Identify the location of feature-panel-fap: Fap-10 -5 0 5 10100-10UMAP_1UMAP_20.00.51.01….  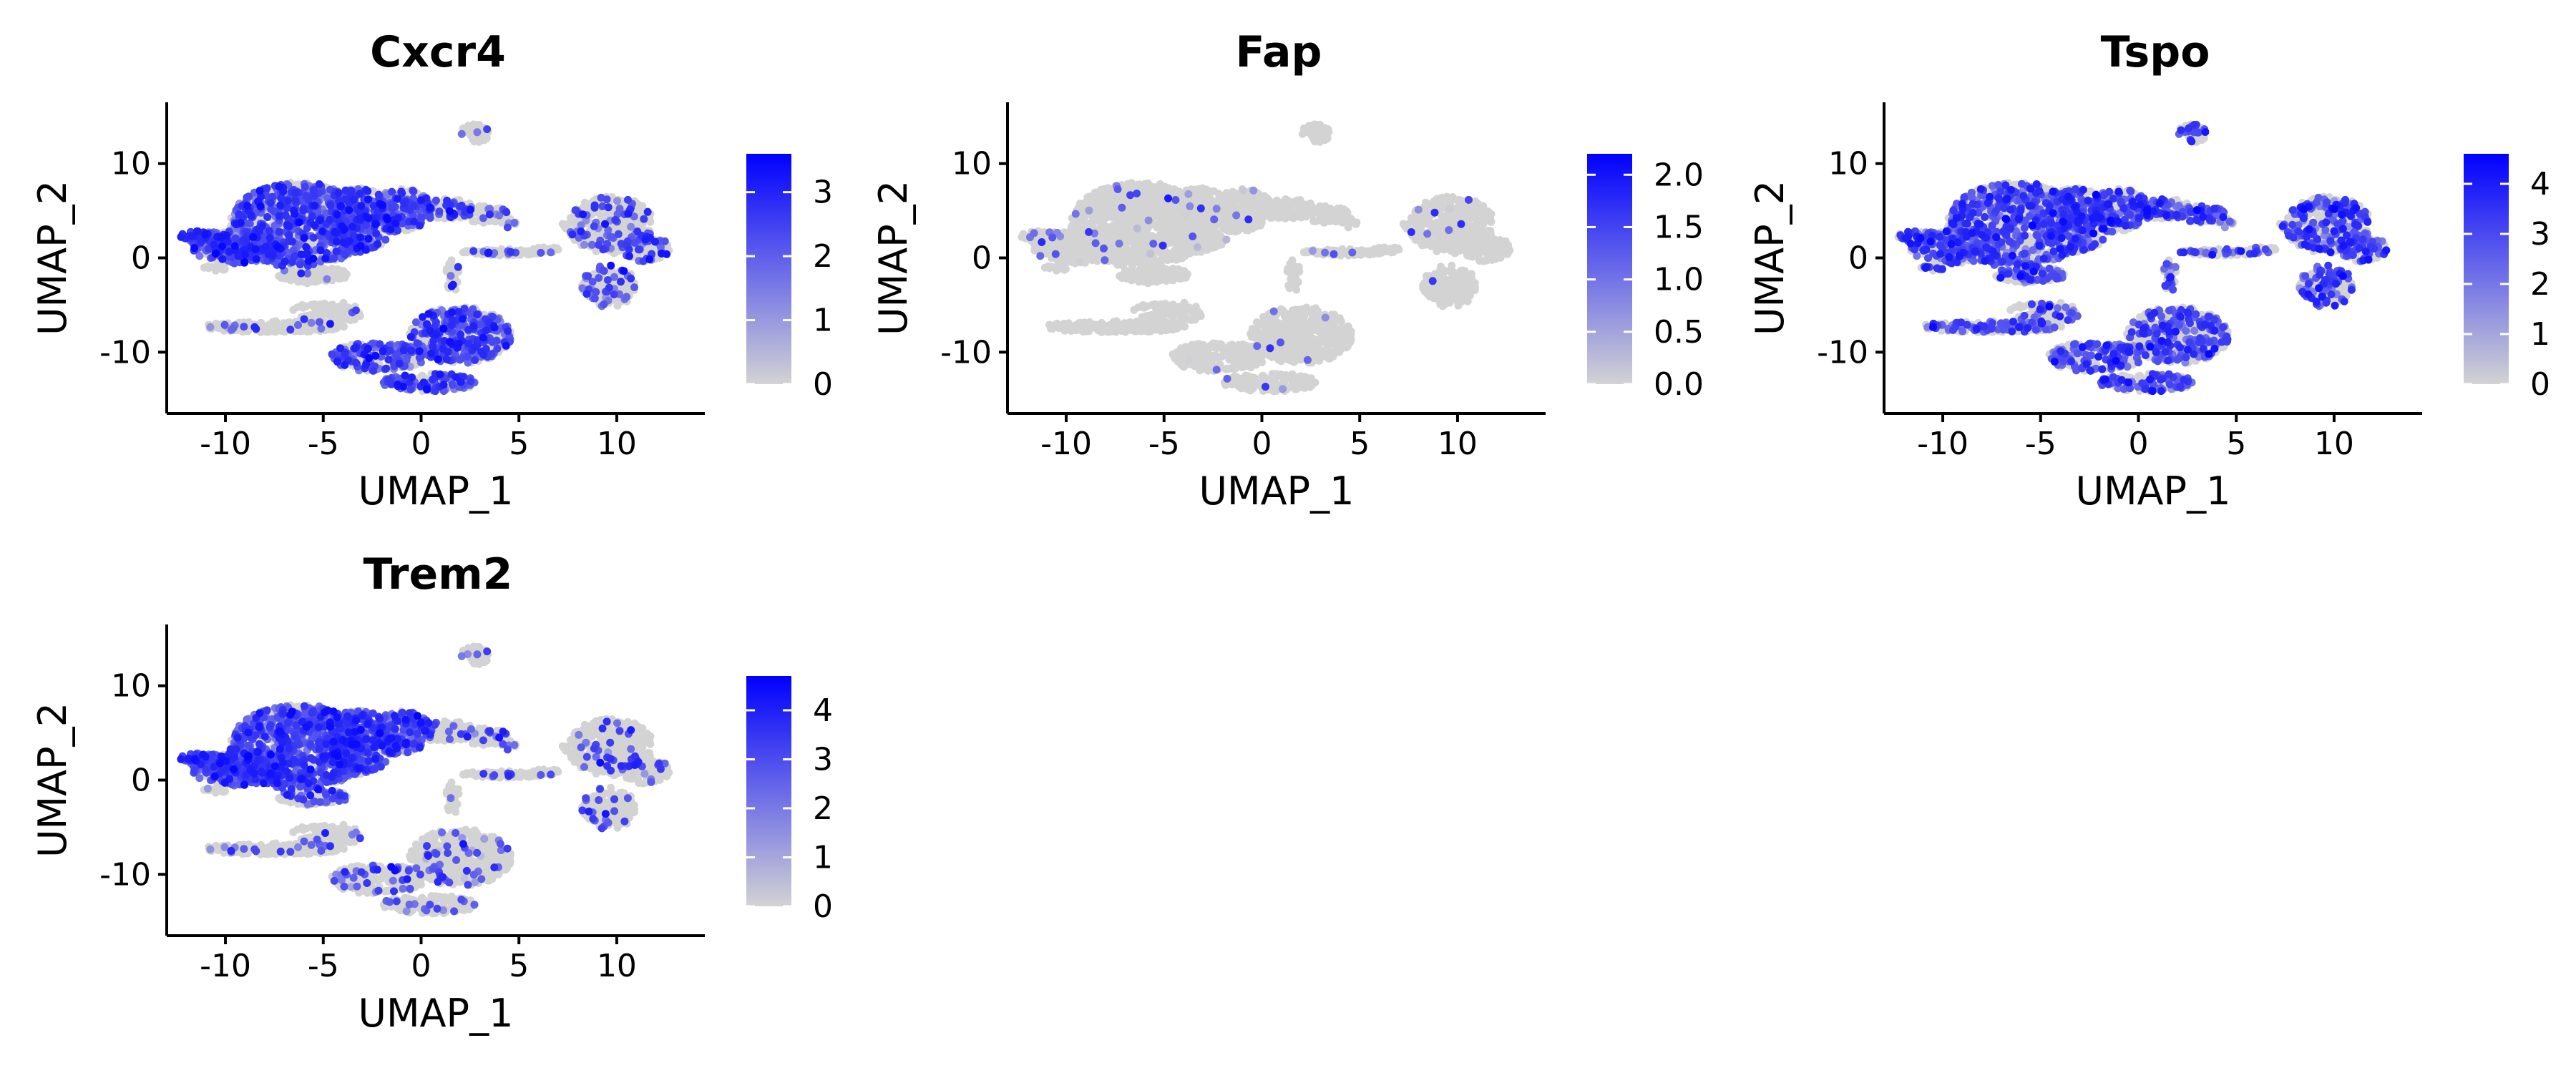
(1287, 270).